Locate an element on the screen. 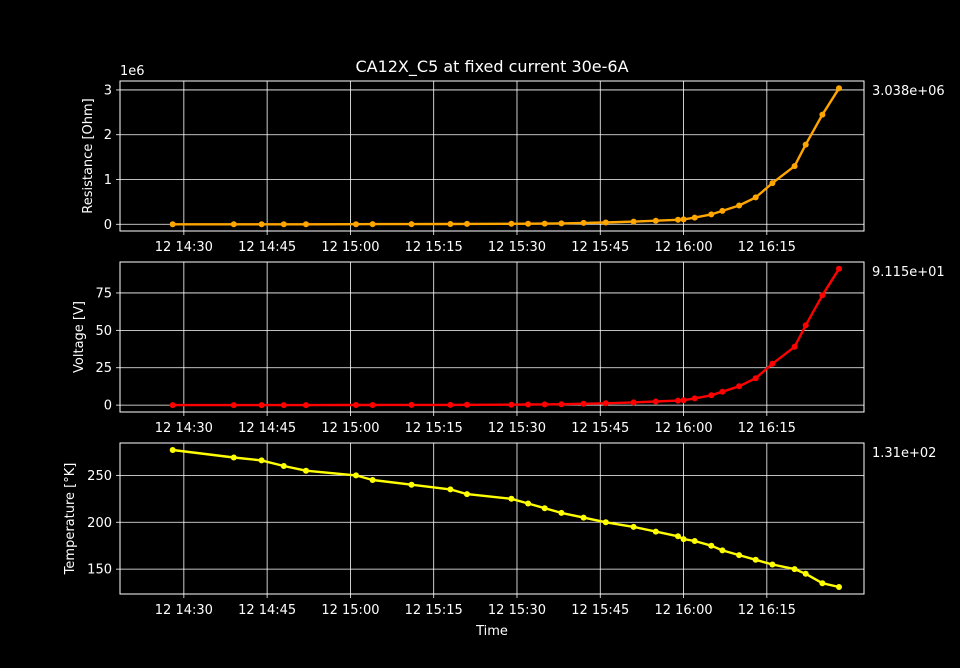 The width and height of the screenshot is (960, 668). y-tick-label: 75 is located at coordinates (103, 293).